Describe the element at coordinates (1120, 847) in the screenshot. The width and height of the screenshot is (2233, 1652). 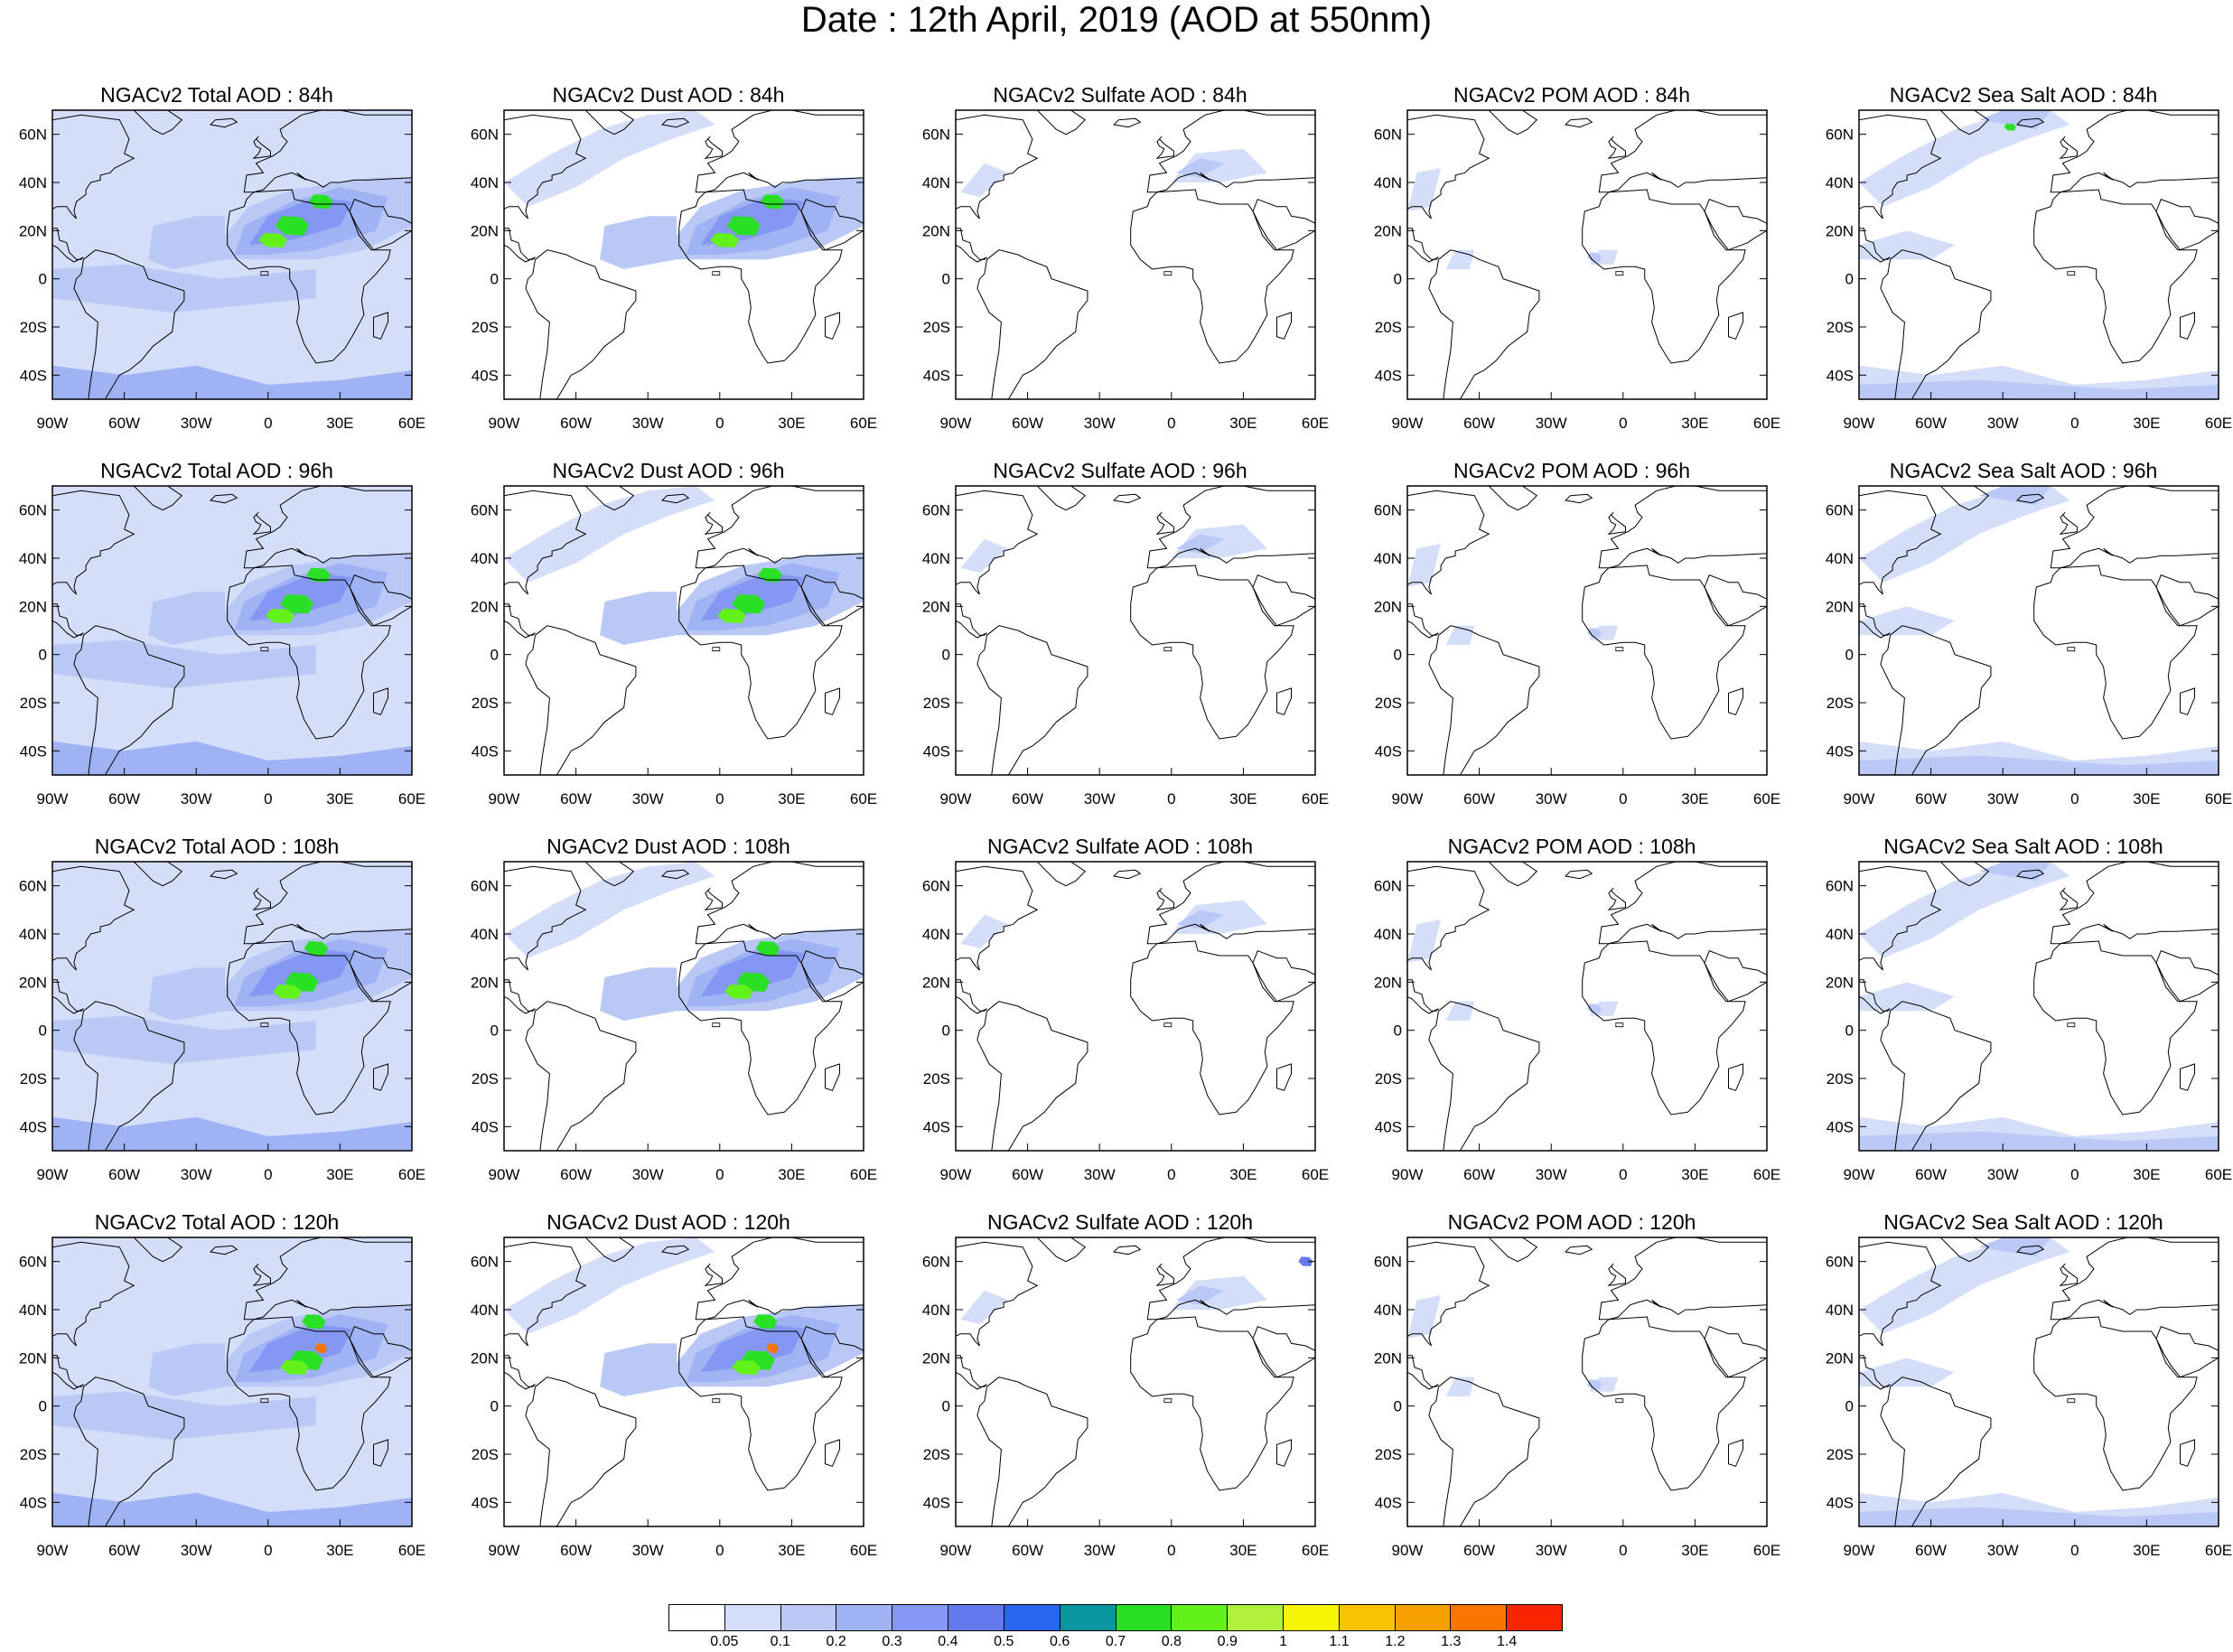
I see `panel-title: NGACv2 Sulfate AOD : 108h` at that location.